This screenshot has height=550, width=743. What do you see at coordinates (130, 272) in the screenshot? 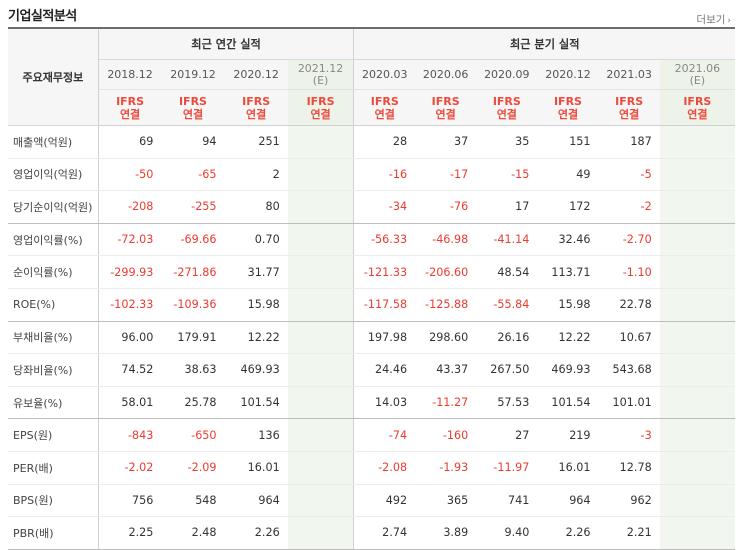
I see `table-cell: -299.93` at bounding box center [130, 272].